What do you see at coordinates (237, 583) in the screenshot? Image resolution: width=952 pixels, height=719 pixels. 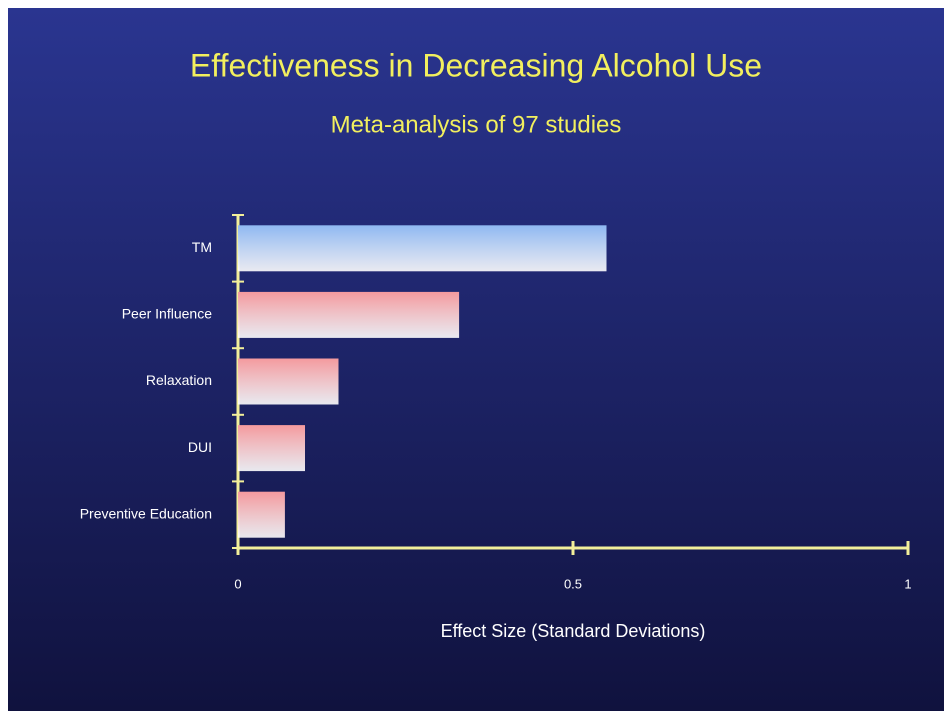 I see `x-tick-label: 0` at bounding box center [237, 583].